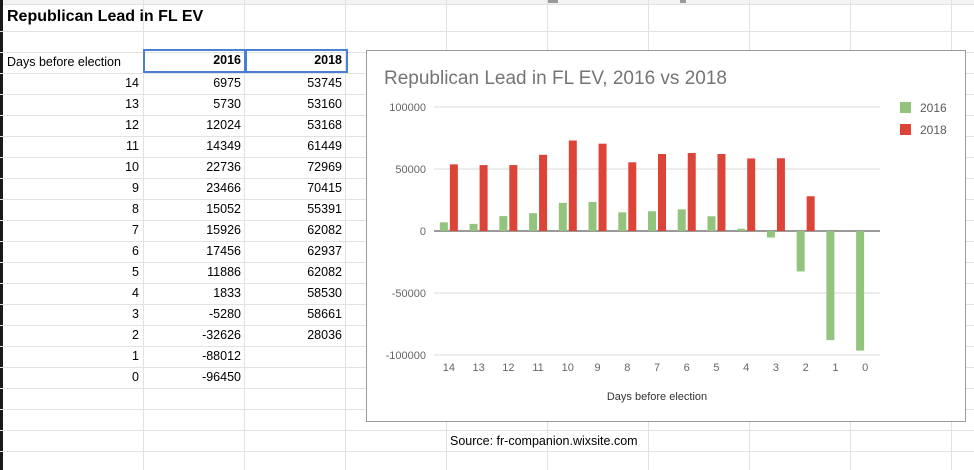 This screenshot has height=470, width=974. What do you see at coordinates (225, 314) in the screenshot?
I see `value-2016-cell: -5280` at bounding box center [225, 314].